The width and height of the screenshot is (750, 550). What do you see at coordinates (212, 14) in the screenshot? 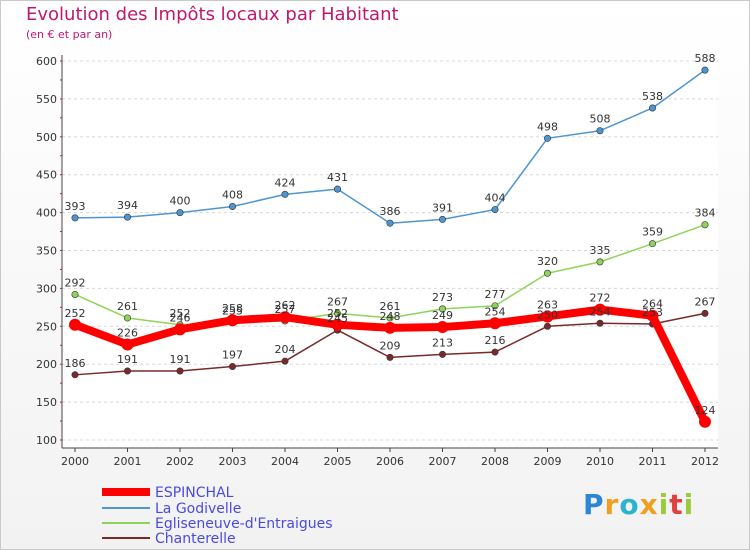
I see `chart-title: Evolution des Impôts locaux par Habitant` at bounding box center [212, 14].